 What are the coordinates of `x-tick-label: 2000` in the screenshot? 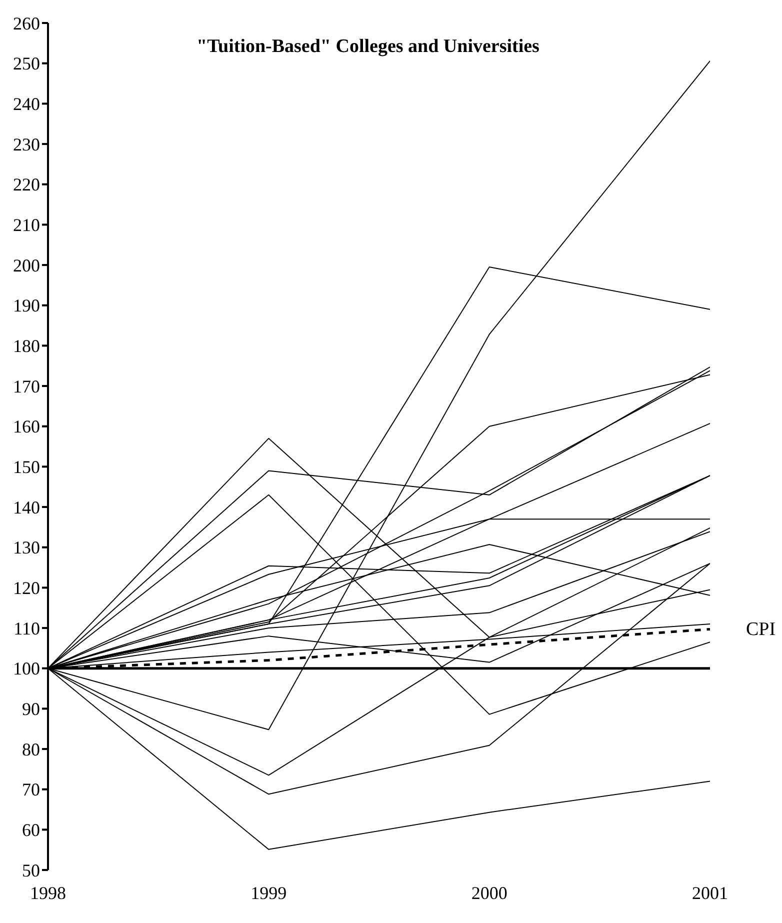 It's located at (489, 892).